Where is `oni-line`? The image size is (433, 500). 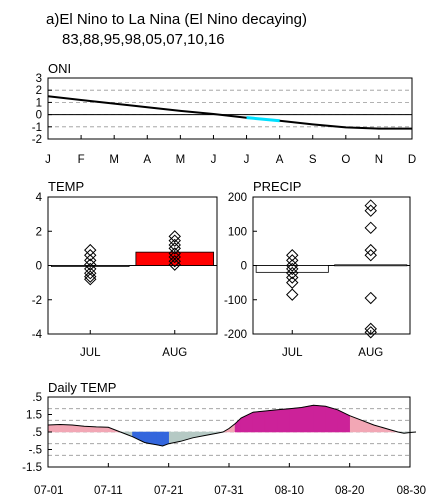
oni-line is located at coordinates (229, 112).